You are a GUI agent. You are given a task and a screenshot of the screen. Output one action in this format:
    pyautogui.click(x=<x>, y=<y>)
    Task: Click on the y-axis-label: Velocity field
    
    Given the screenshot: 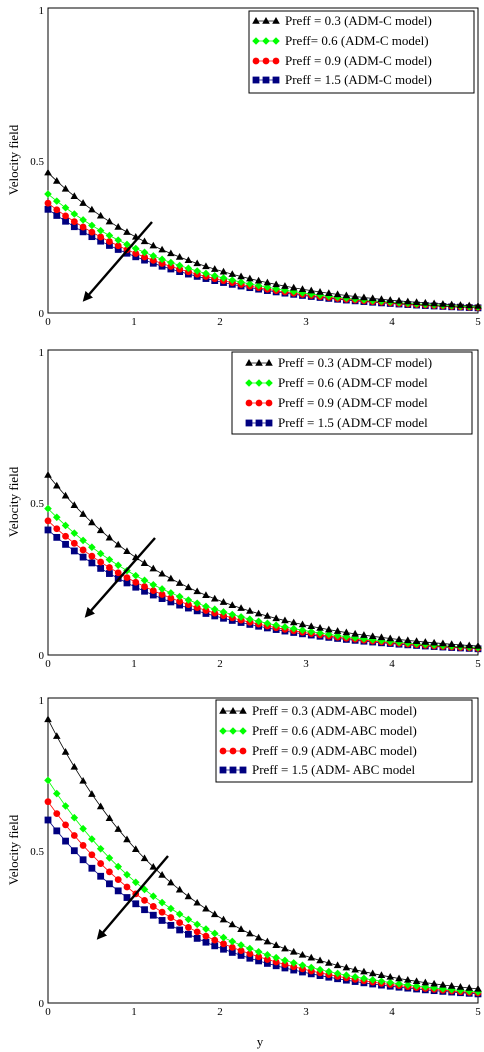 What is the action you would take?
    pyautogui.click(x=13, y=501)
    